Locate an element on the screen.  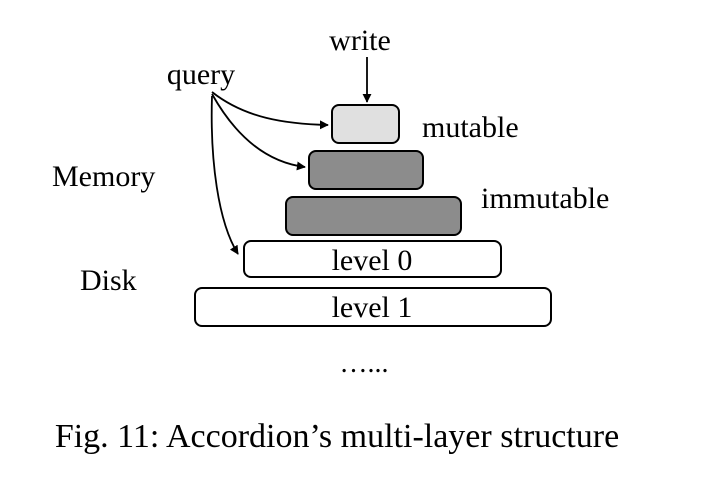
write-label: write is located at coordinates (360, 40).